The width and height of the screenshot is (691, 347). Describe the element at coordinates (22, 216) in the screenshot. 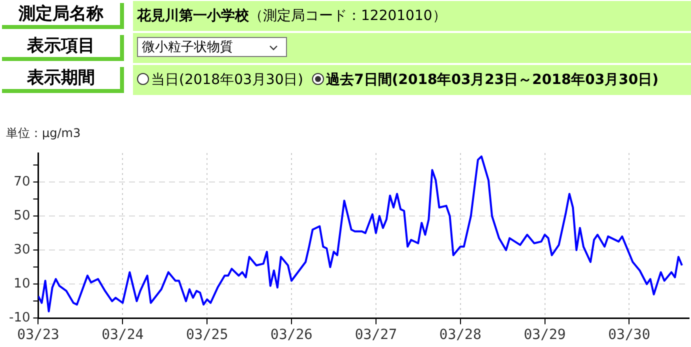

I see `y-tick-label: 50` at that location.